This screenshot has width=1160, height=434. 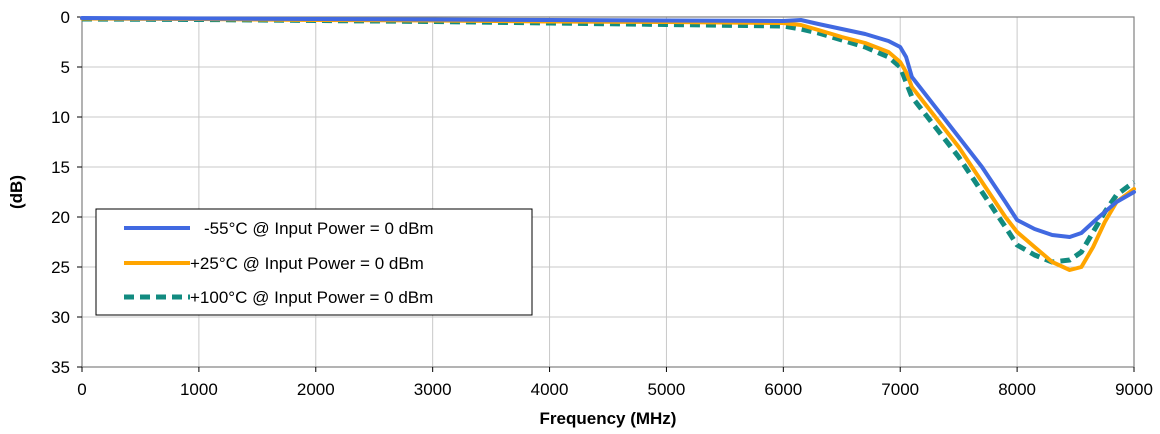 I want to click on y-tick-label: 20, so click(x=60, y=217).